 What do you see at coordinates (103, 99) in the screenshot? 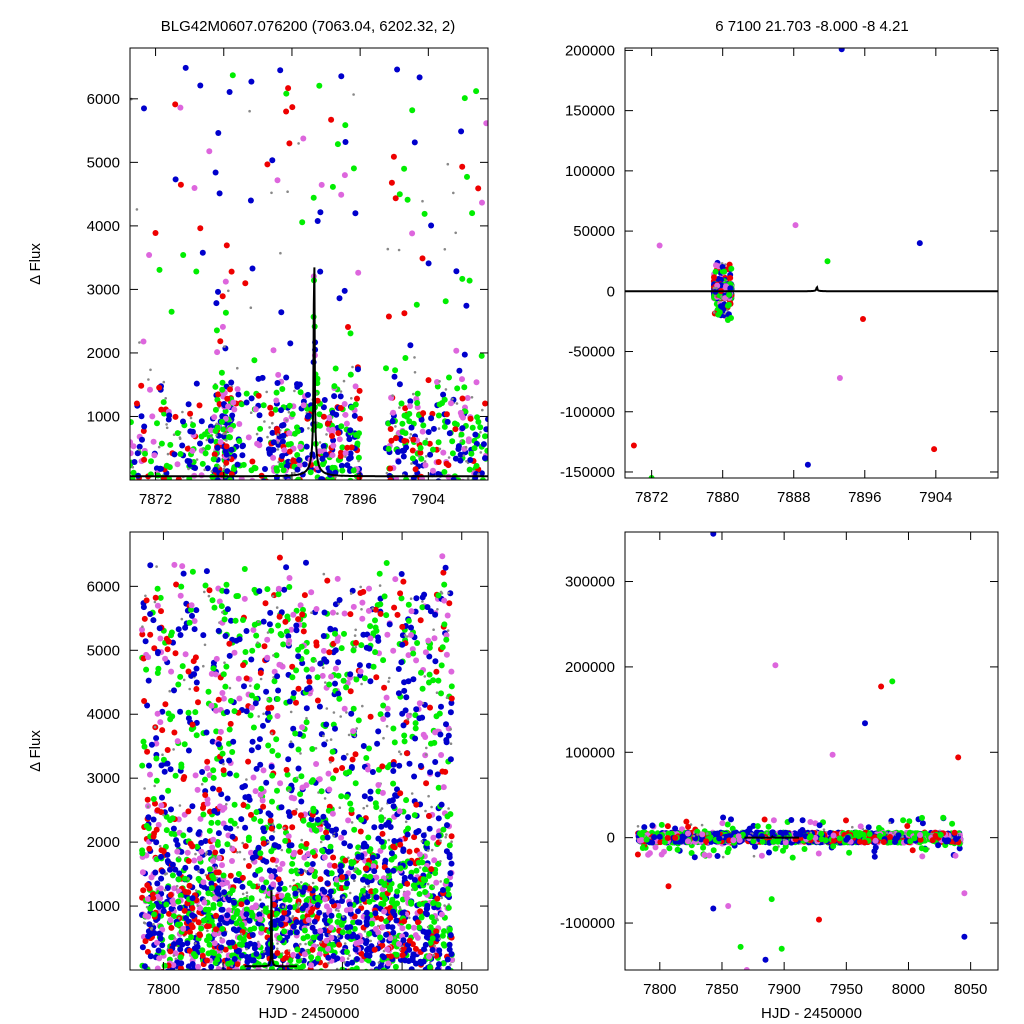
I see `y-tick-label: 6000` at bounding box center [103, 99].